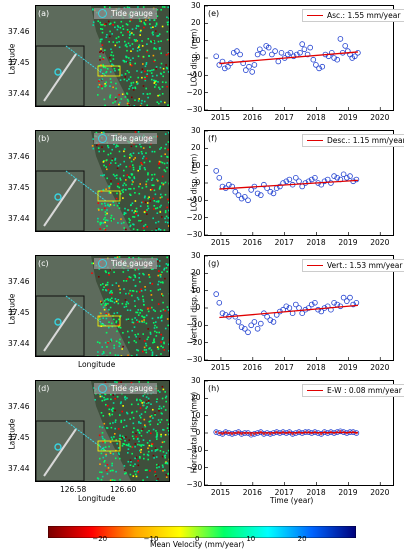 The image size is (404, 550). I want to click on lat-tick-d-2: 37.44, so click(19, 468).